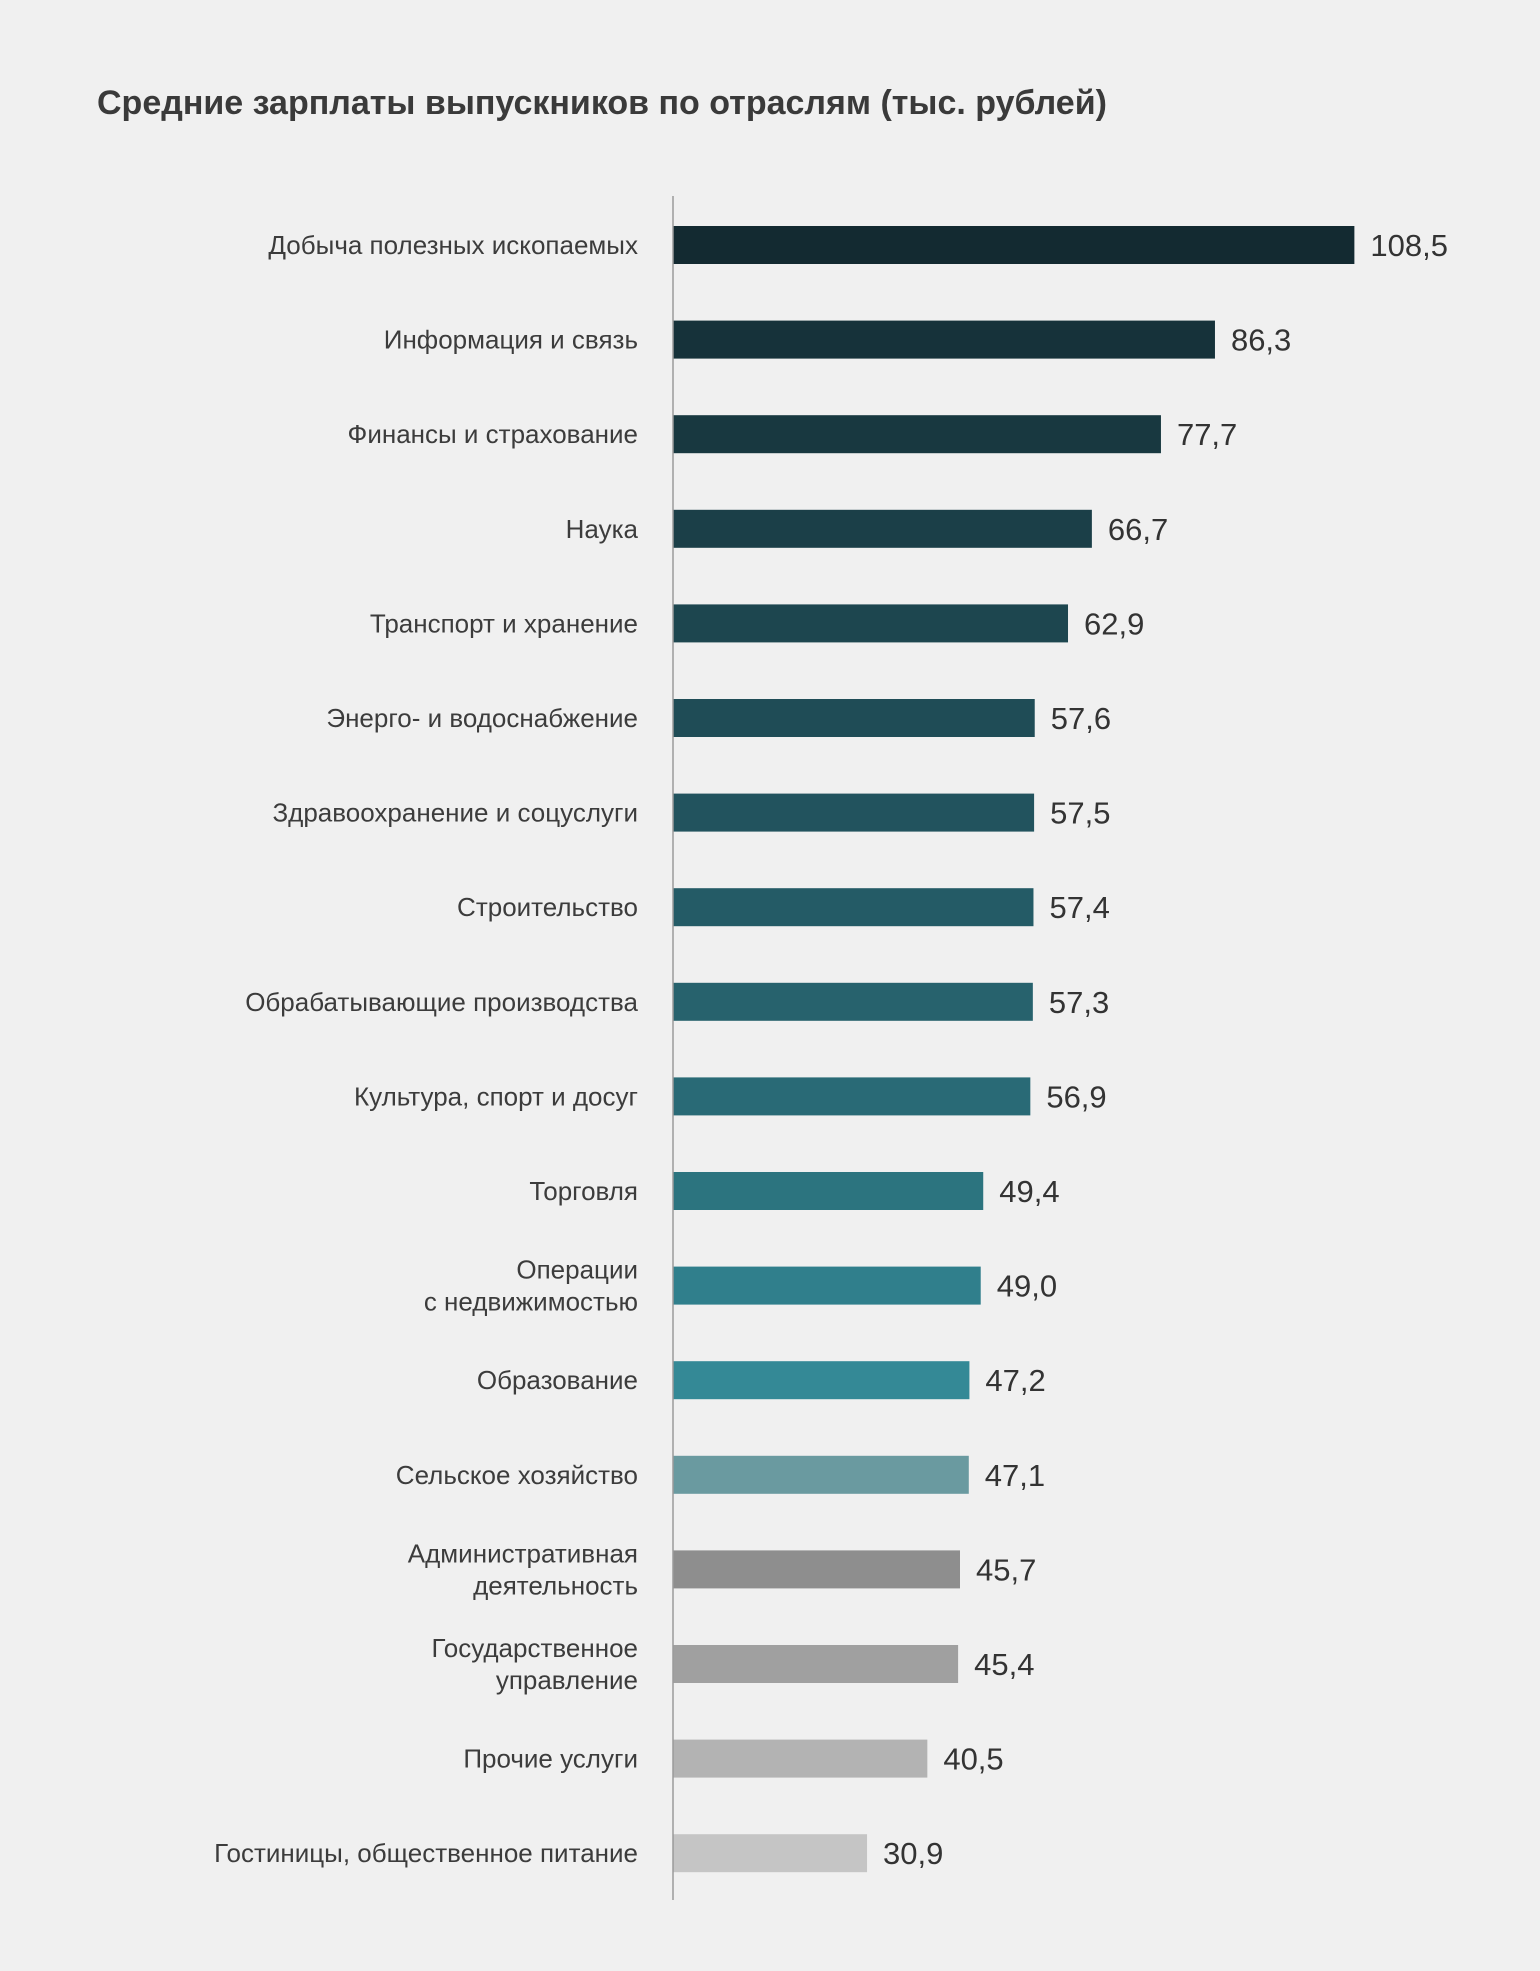 This screenshot has height=1971, width=1540. Describe the element at coordinates (1261, 340) in the screenshot. I see `value-label: 86,3` at that location.